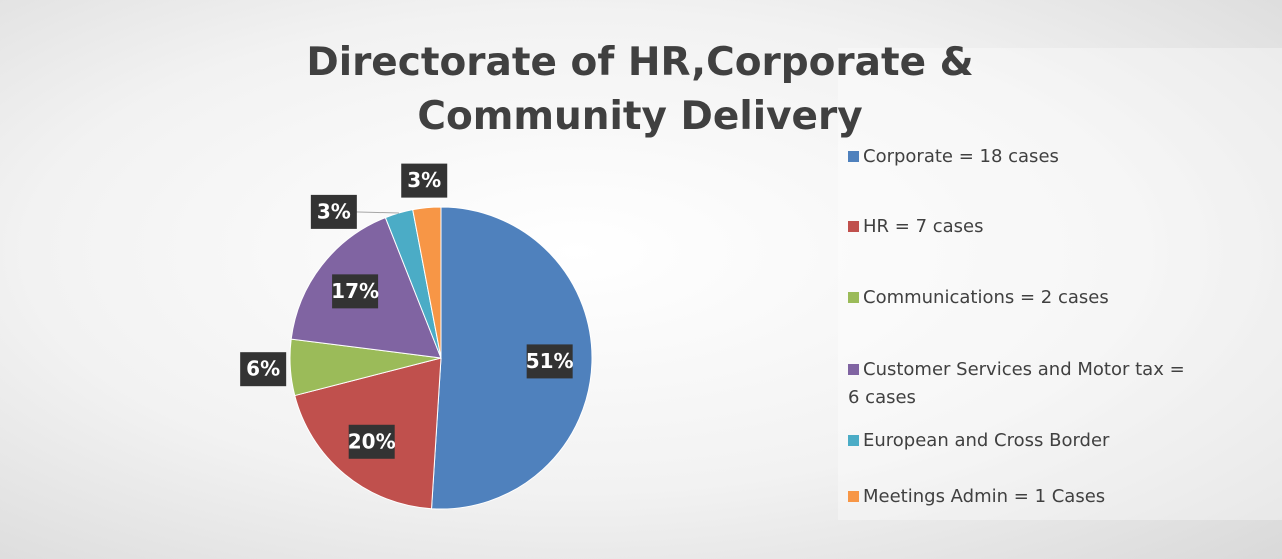 The image size is (1282, 559). Describe the element at coordinates (986, 297) in the screenshot. I see `legend-label: Communications = 2 cases` at that location.